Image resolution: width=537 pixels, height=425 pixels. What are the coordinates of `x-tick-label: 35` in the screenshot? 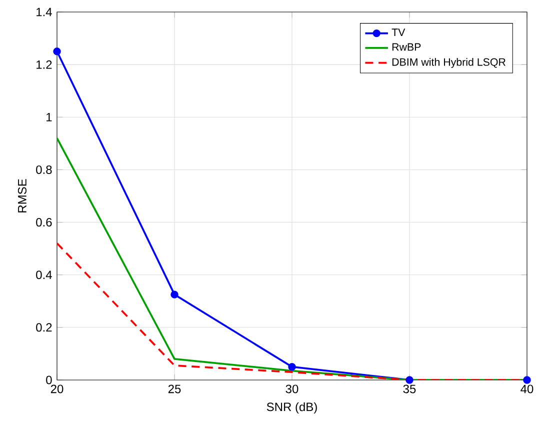 It's located at (409, 389).